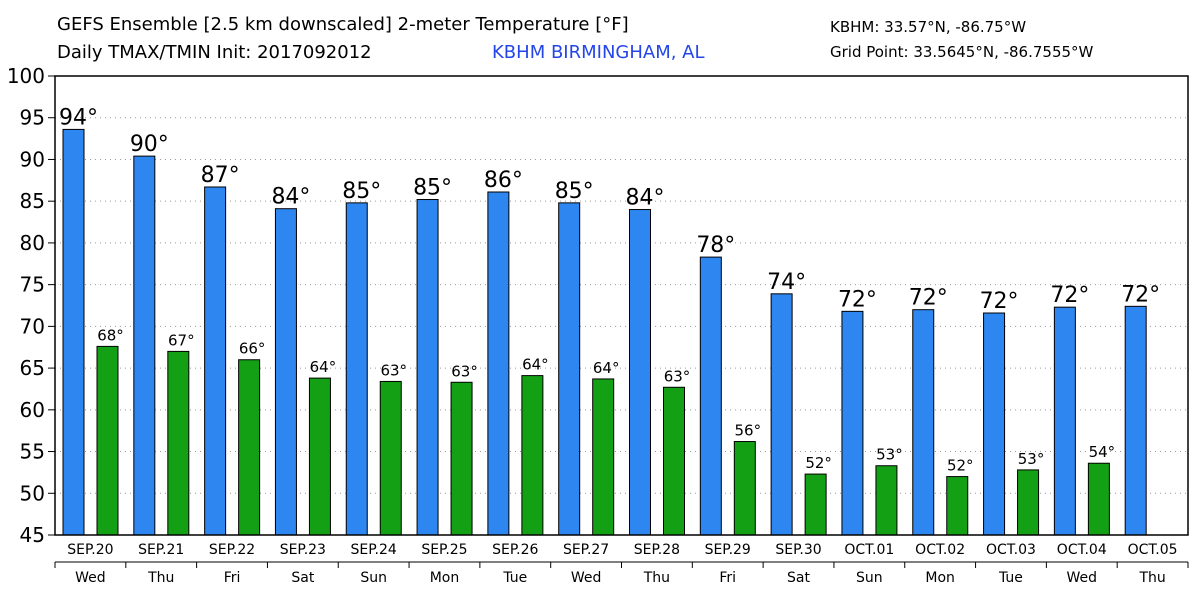  What do you see at coordinates (78, 117) in the screenshot?
I see `tmax-value-label: 94°` at bounding box center [78, 117].